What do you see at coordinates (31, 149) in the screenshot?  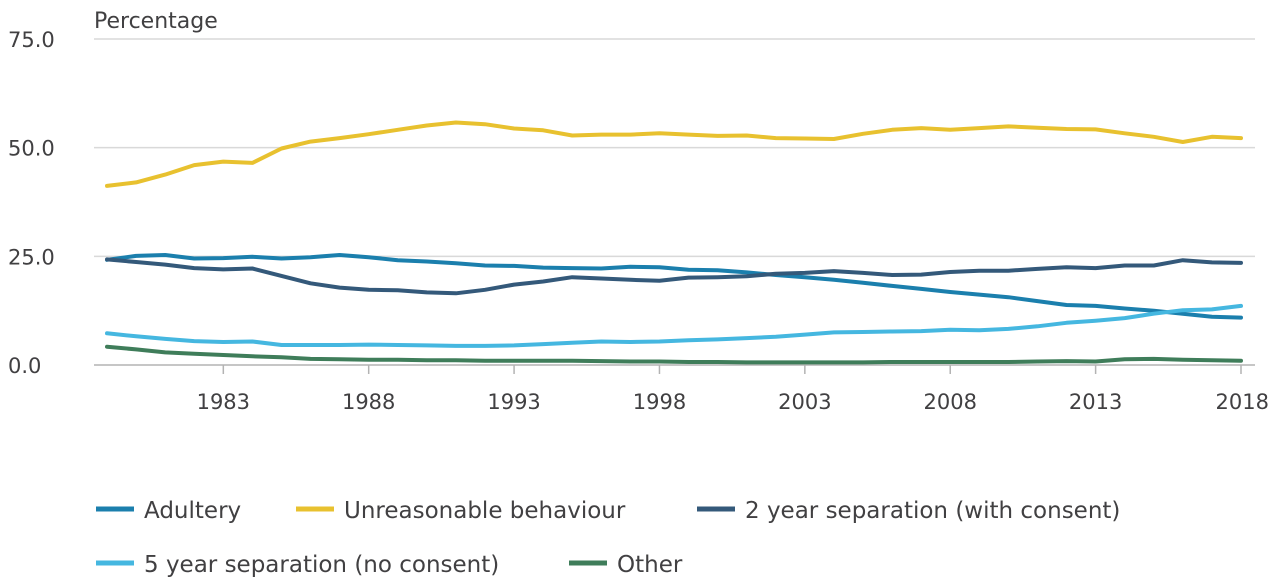 I see `y-tick-label: 50.0` at bounding box center [31, 149].